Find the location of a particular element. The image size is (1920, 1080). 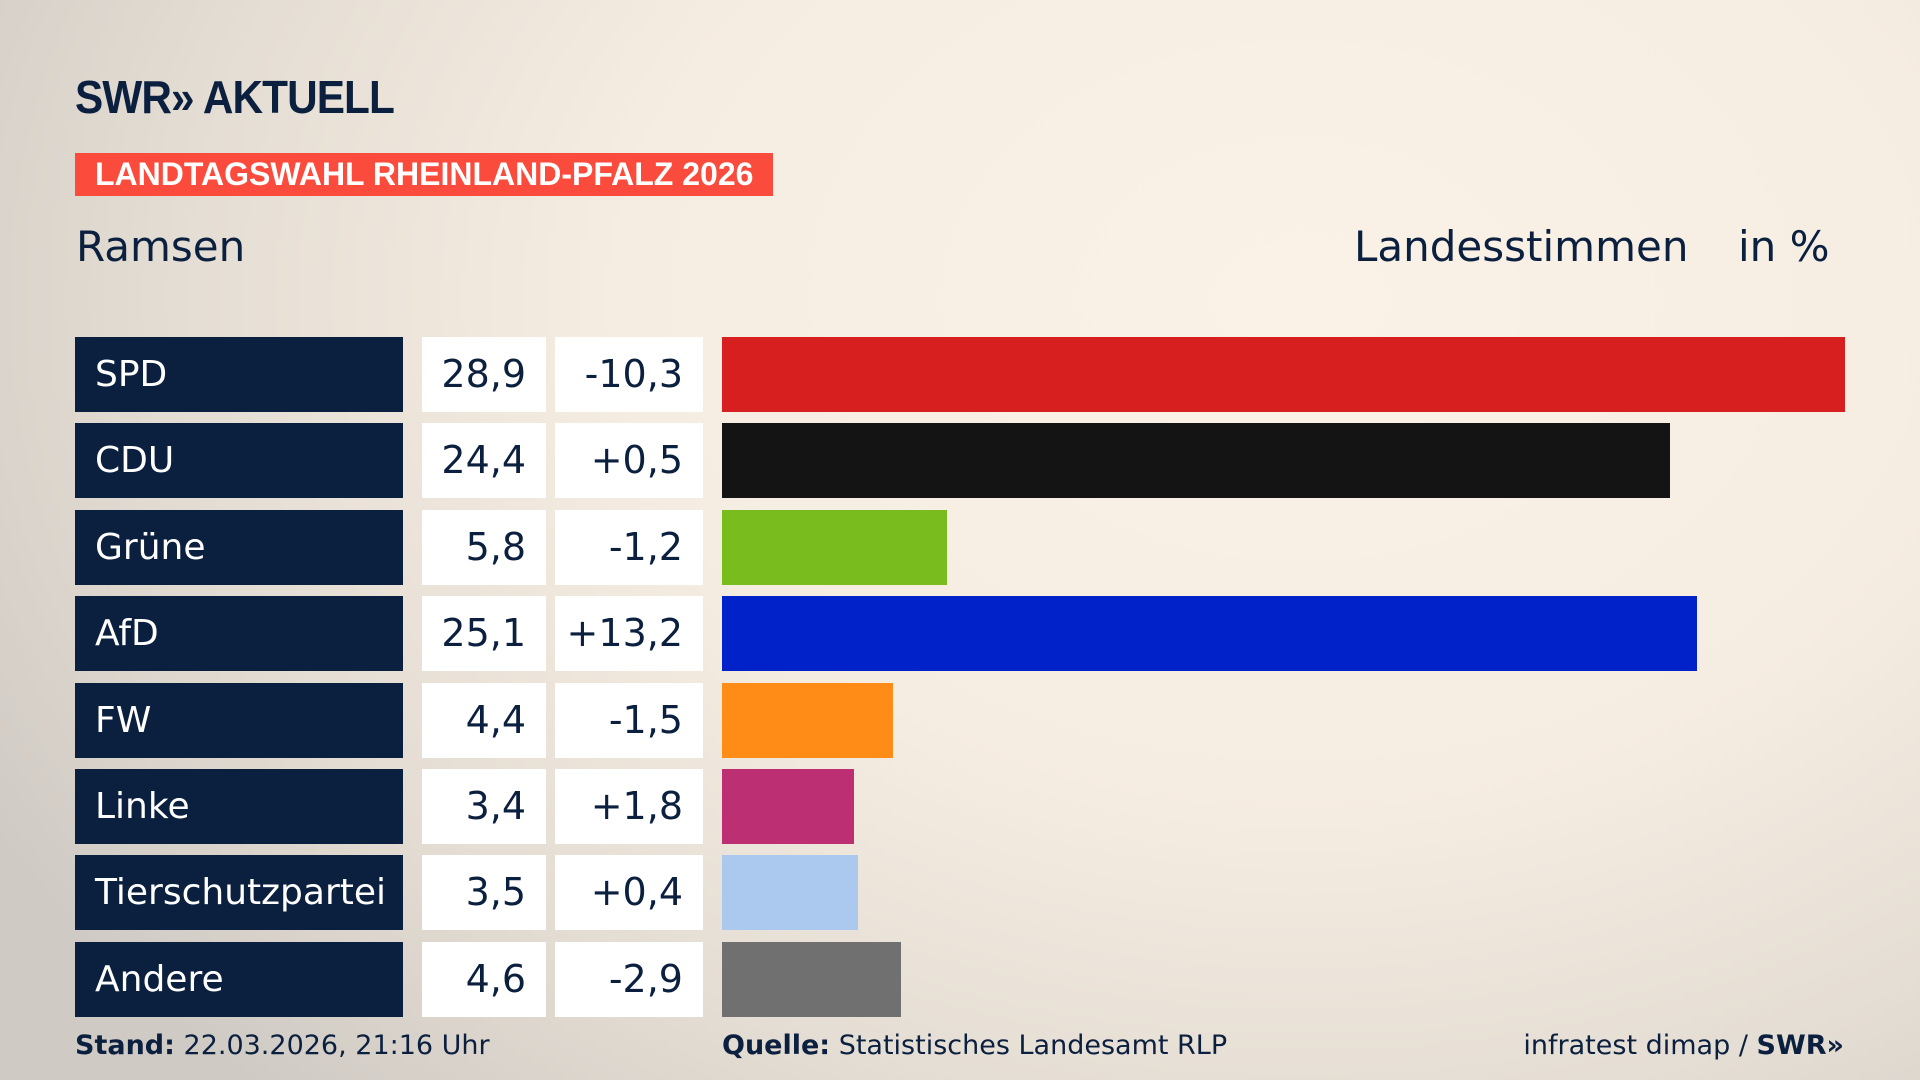

swr-small-logo: SWR» is located at coordinates (1800, 1045).